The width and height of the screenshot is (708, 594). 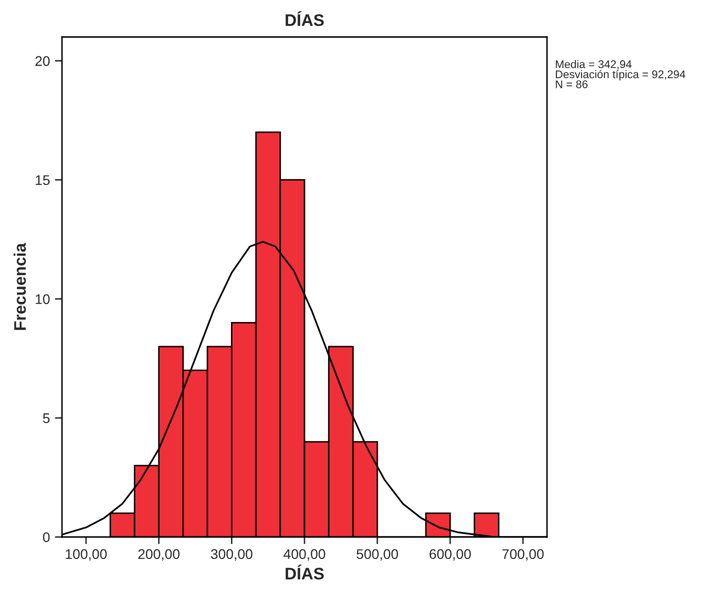 What do you see at coordinates (46, 537) in the screenshot?
I see `y-tick-label: 0` at bounding box center [46, 537].